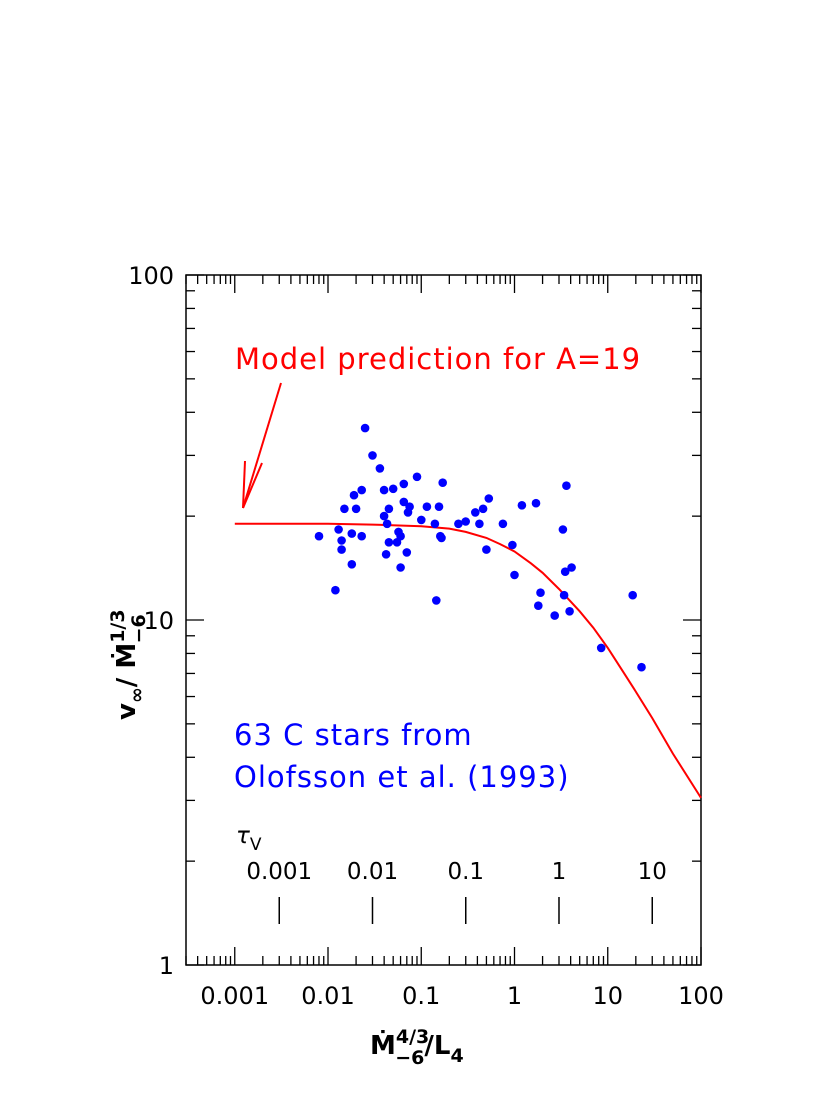  Describe the element at coordinates (417, 1047) in the screenshot. I see `x-axis-title: Ṁ4/3 −6/L4` at that location.